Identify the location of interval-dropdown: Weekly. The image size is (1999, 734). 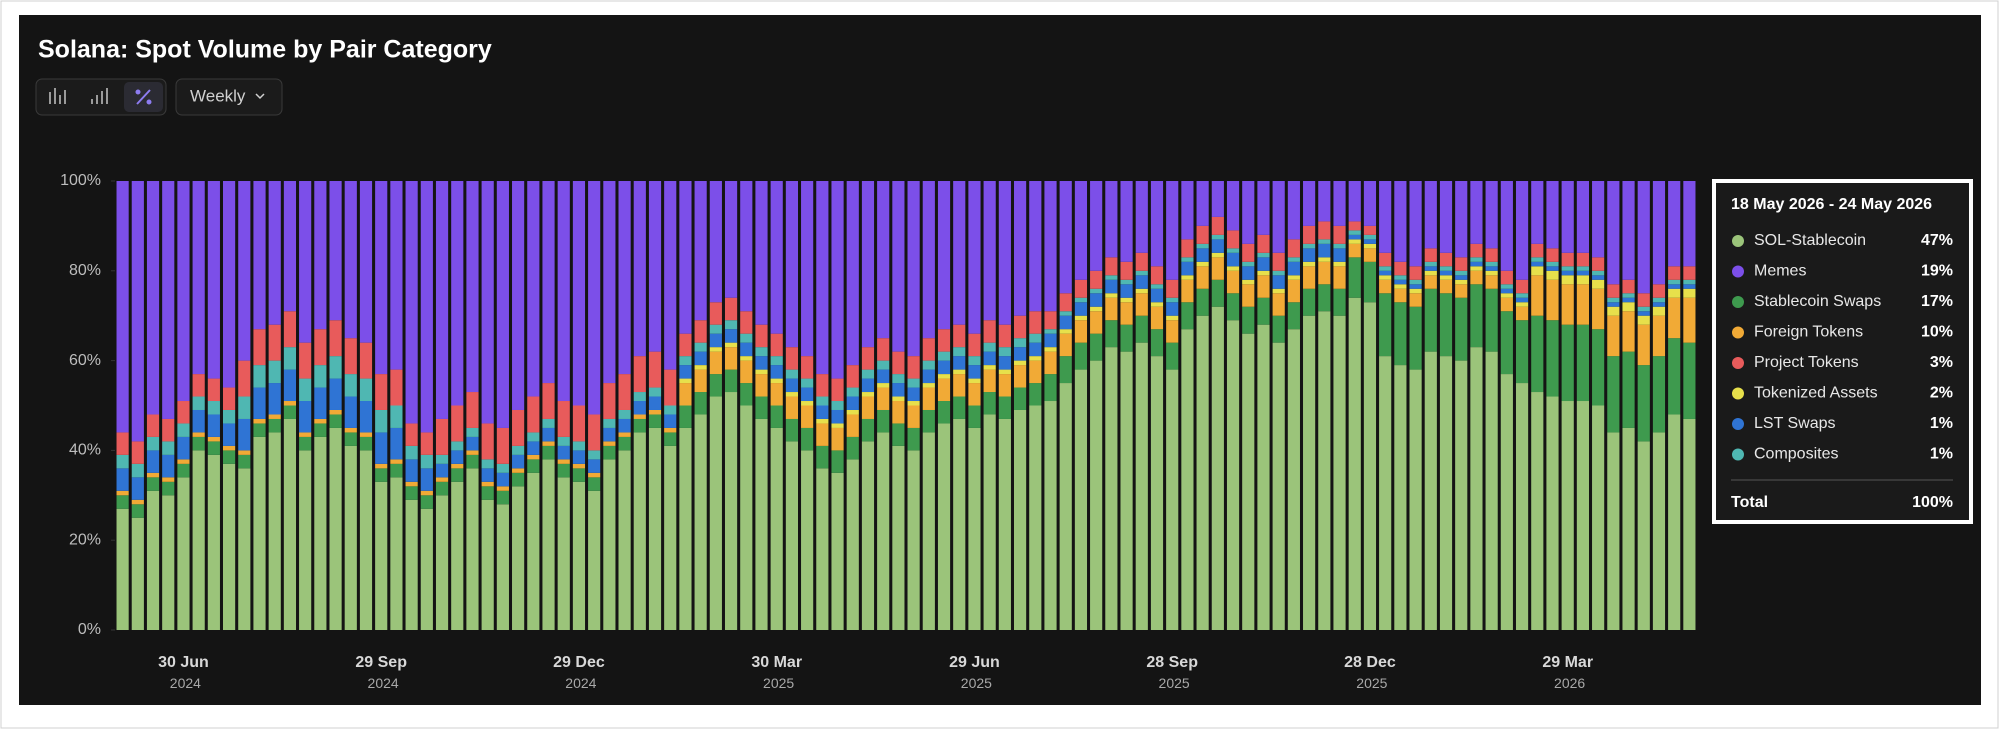
(229, 97).